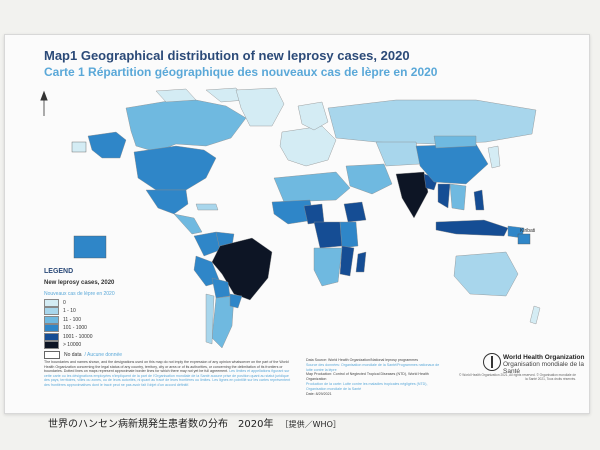  Describe the element at coordinates (44, 103) in the screenshot. I see `north-arrow` at that location.